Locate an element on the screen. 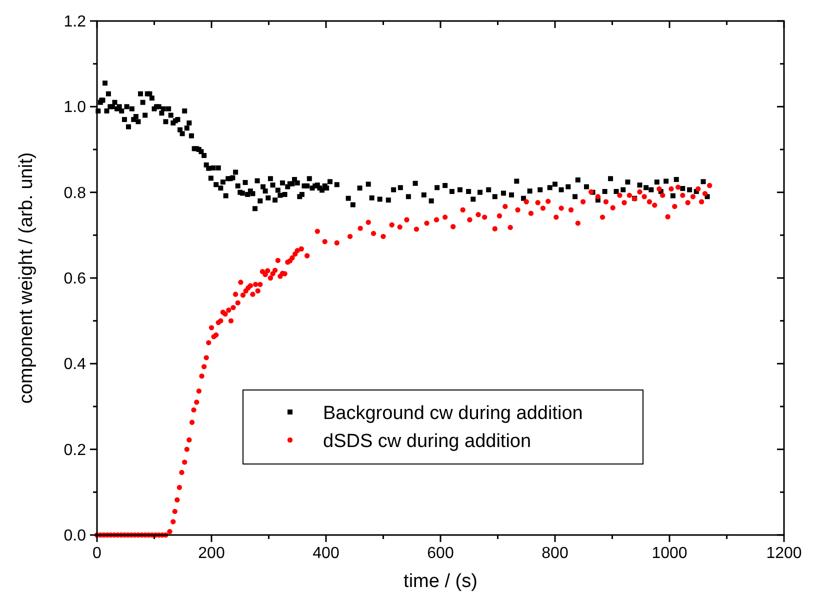 The width and height of the screenshot is (816, 615). y-axis-title: component weight / (arb. unit) is located at coordinates (26, 278).